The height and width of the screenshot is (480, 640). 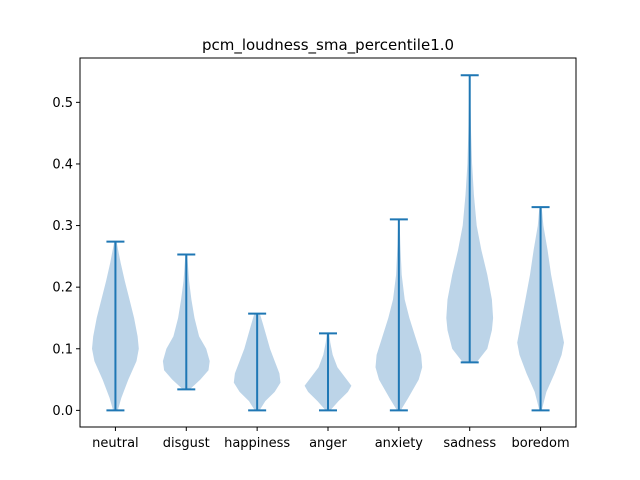 What do you see at coordinates (469, 443) in the screenshot?
I see `x-tick-label: sadness` at bounding box center [469, 443].